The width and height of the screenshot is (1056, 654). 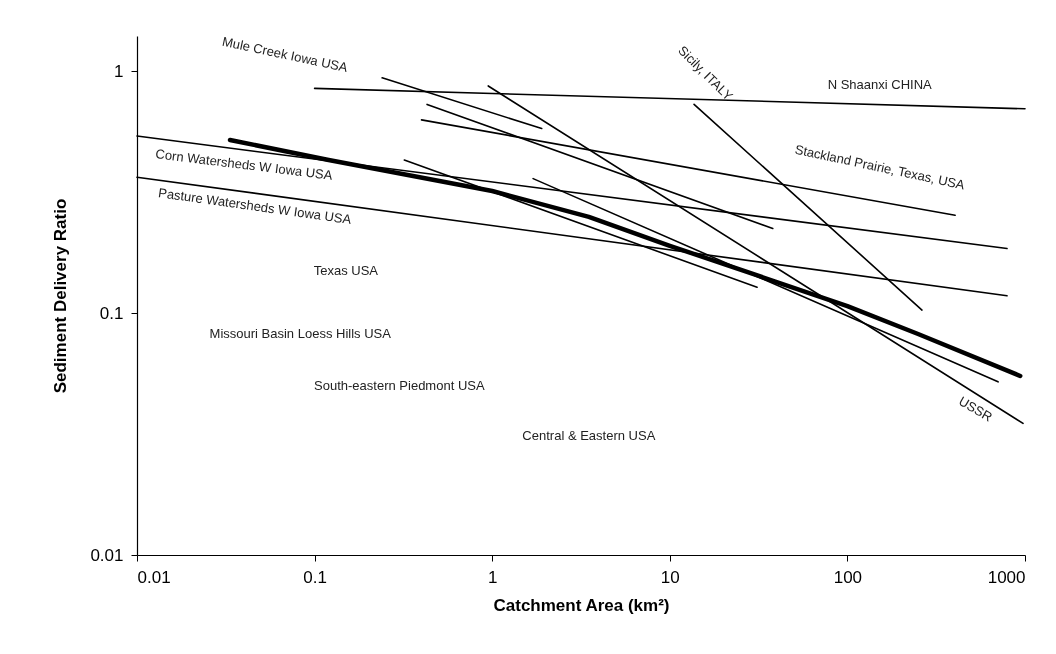 I want to click on annotation: Texas USA, so click(x=346, y=270).